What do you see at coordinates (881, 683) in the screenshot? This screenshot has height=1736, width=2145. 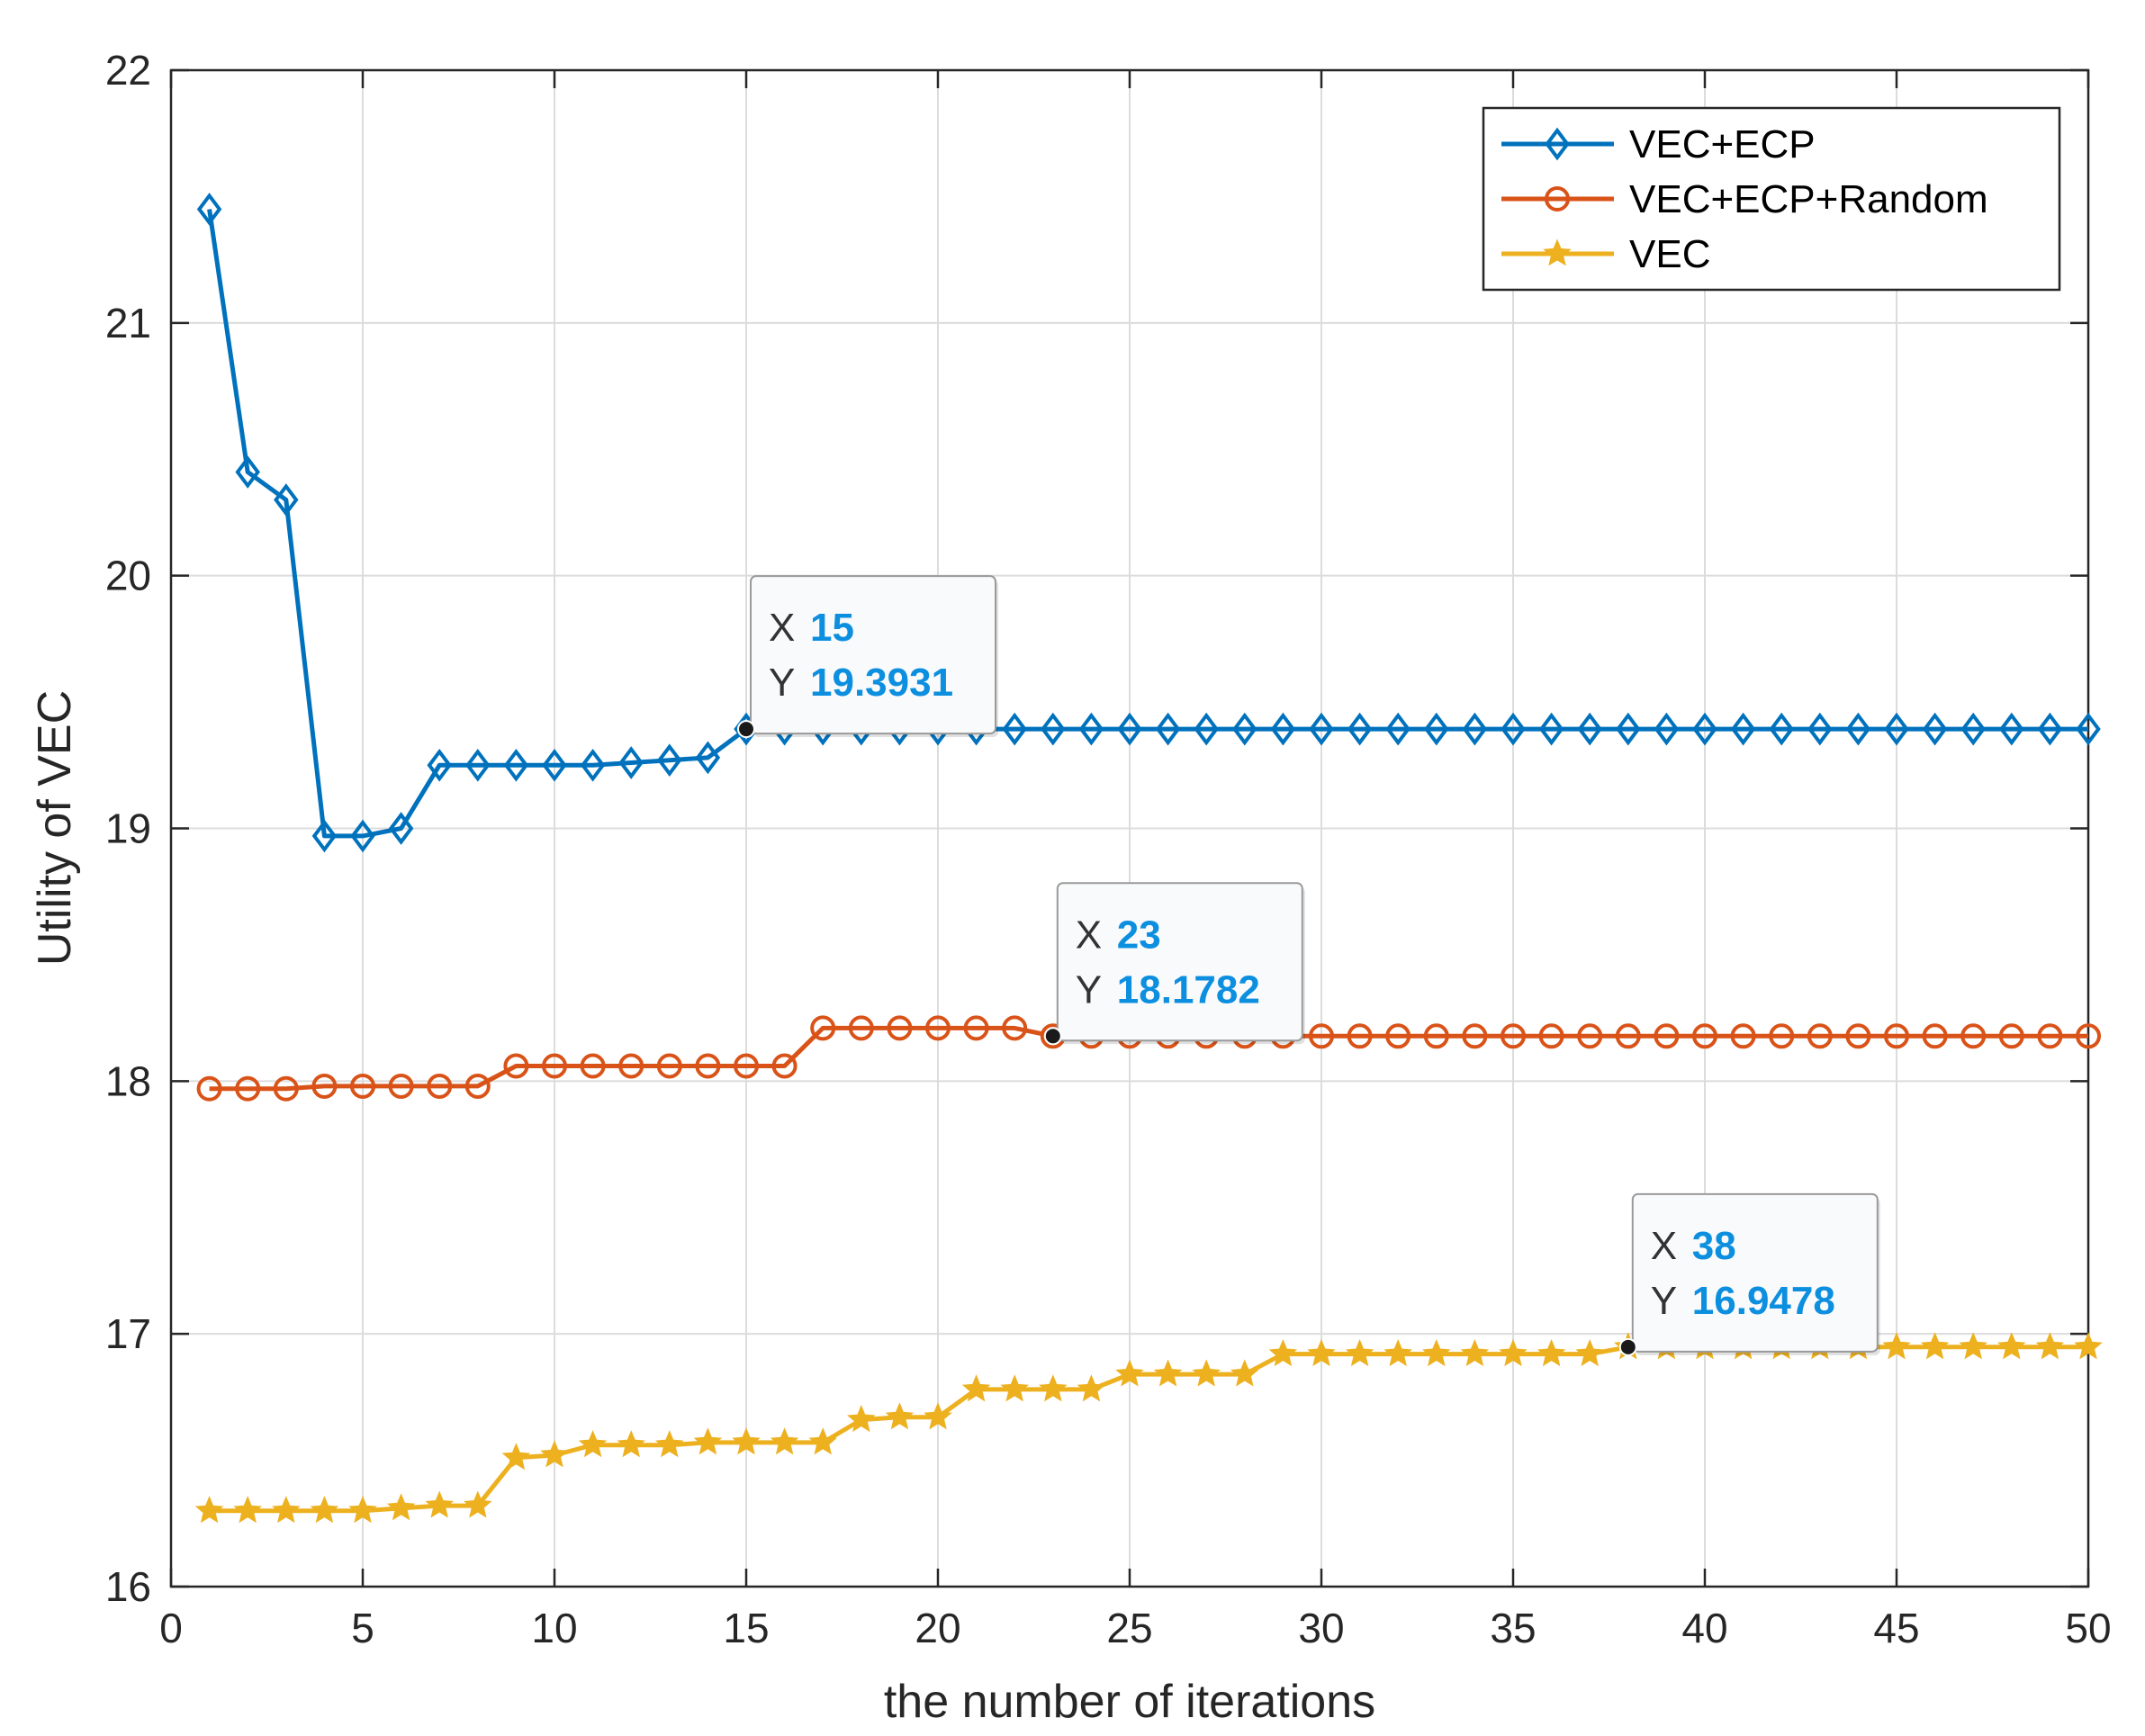 I see `datatip-y-value: 19.3931` at bounding box center [881, 683].